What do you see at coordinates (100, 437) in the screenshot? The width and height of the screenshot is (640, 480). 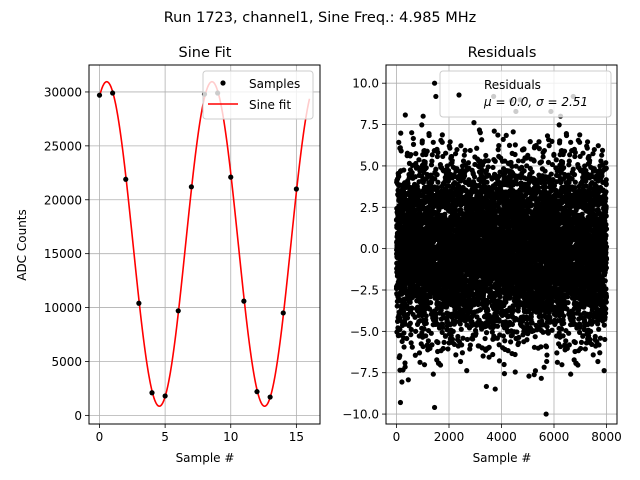 I see `sine-fit-xtick-label: 0` at bounding box center [100, 437].